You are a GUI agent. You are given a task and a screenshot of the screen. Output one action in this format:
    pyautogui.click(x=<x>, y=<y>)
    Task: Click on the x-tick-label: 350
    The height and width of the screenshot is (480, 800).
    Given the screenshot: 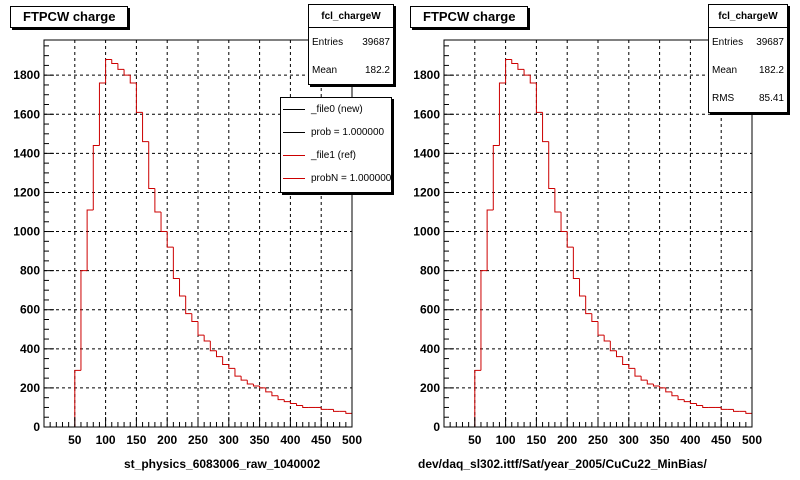 What is the action you would take?
    pyautogui.click(x=260, y=440)
    